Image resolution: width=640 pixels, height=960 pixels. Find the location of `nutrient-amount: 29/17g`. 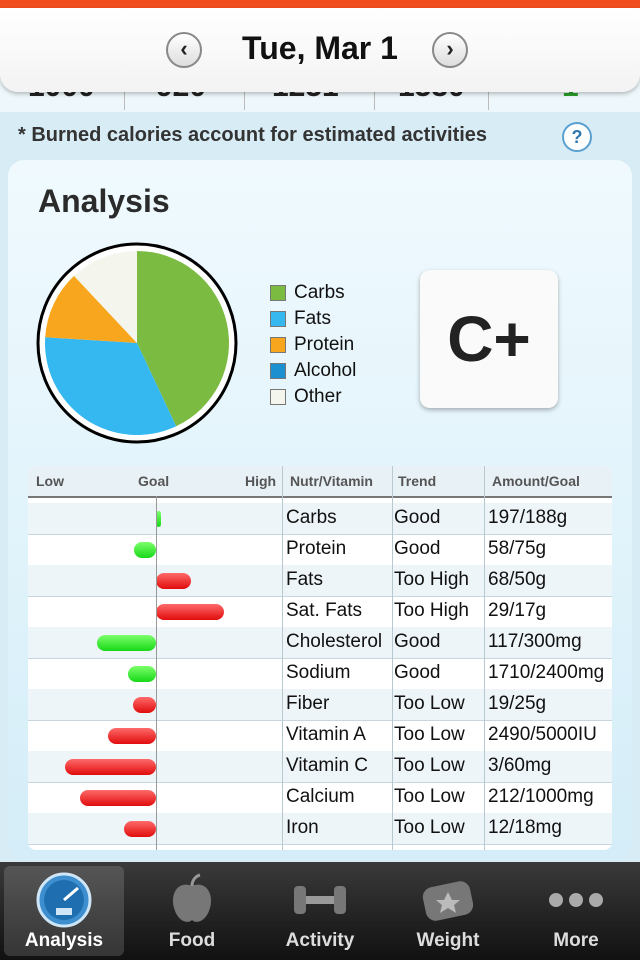

nutrient-amount: 29/17g is located at coordinates (517, 610).